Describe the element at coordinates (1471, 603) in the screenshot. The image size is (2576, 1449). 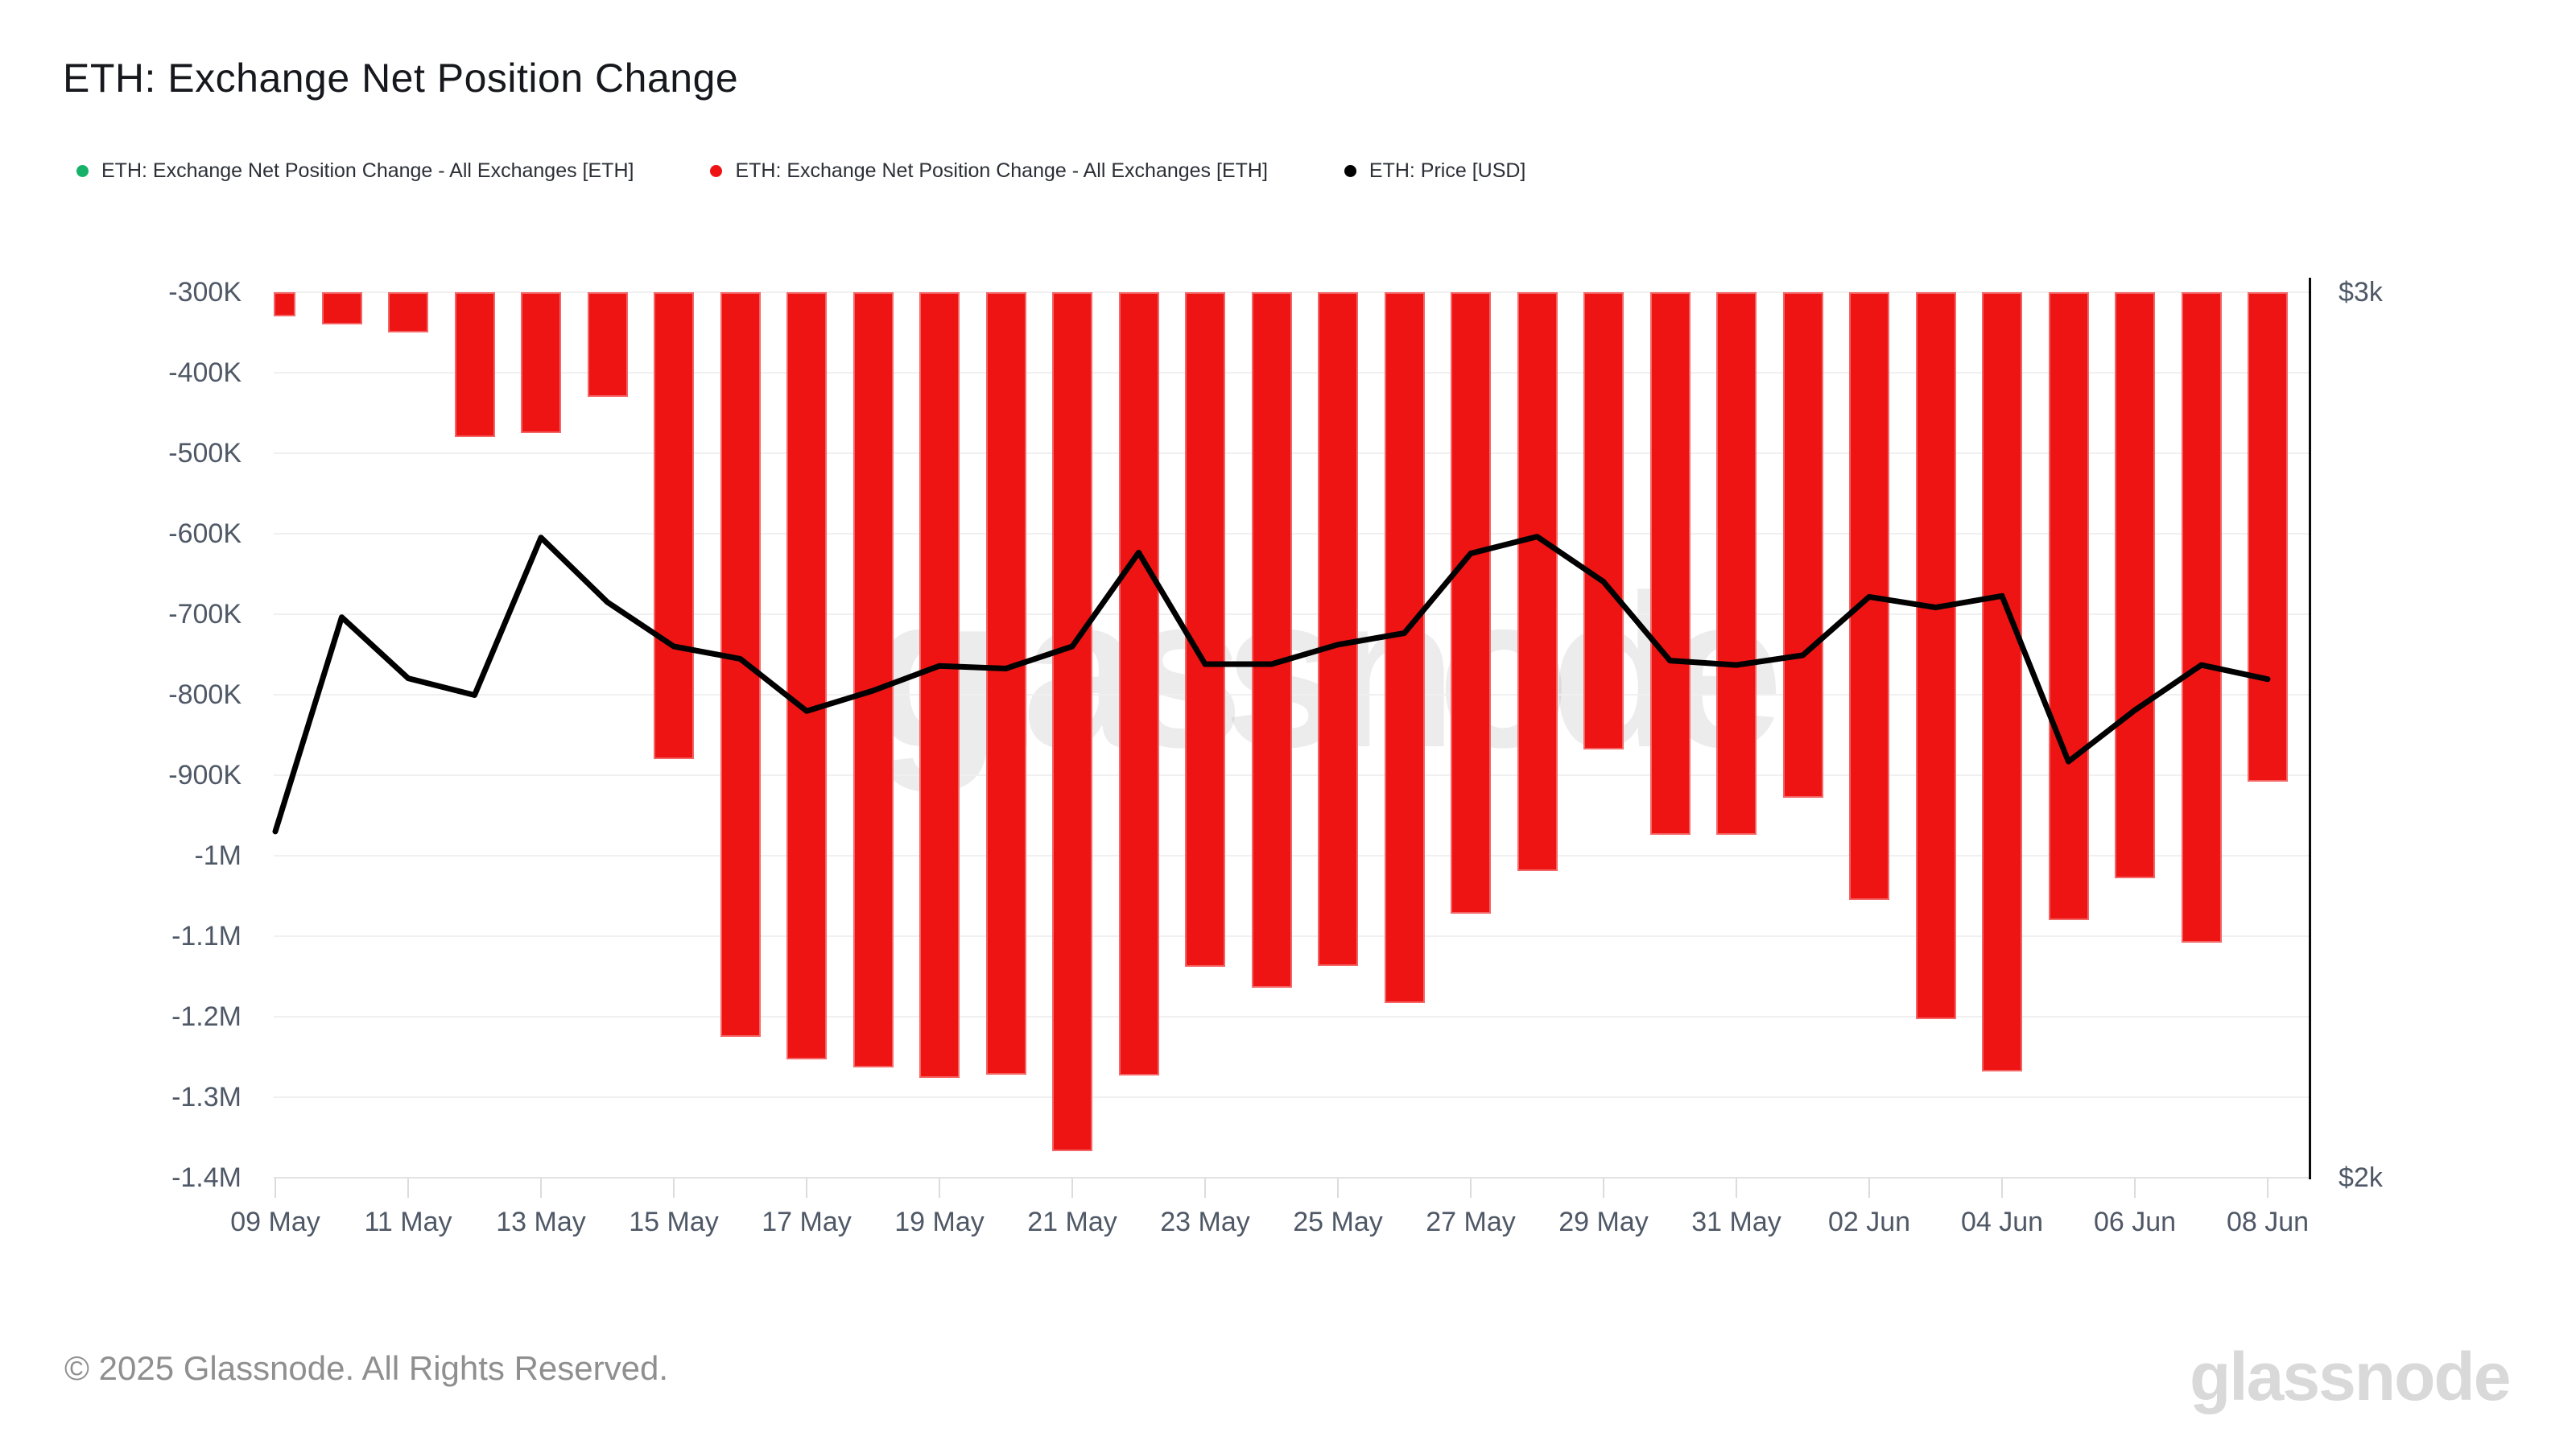
I see `bar-27 May` at that location.